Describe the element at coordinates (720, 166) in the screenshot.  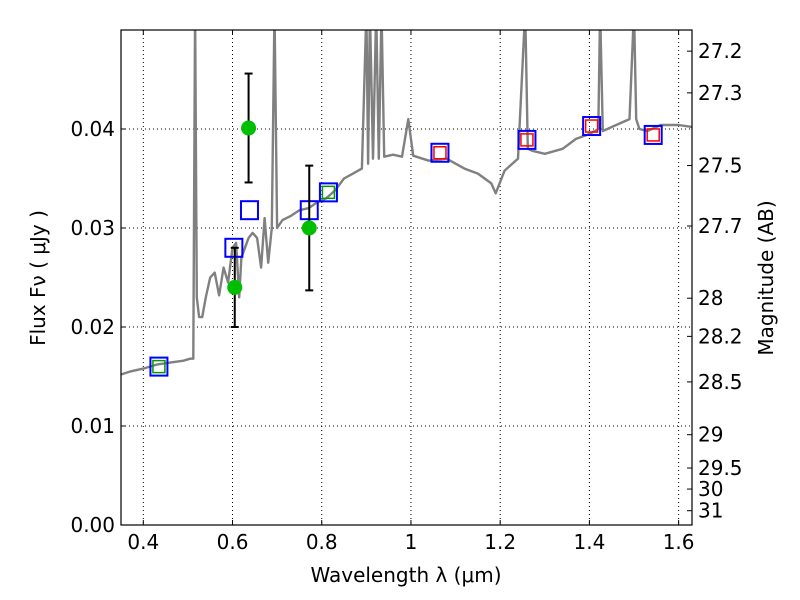
I see `mag-tick-label: 27.5` at that location.